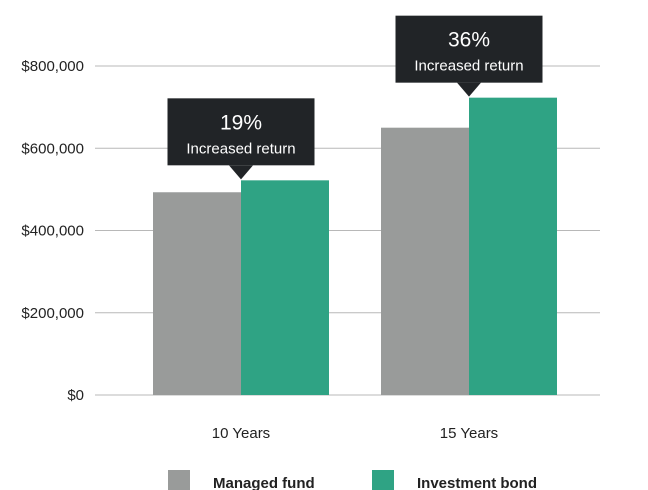 This screenshot has height=490, width=648. I want to click on callout: 36% Increased return, so click(469, 56).